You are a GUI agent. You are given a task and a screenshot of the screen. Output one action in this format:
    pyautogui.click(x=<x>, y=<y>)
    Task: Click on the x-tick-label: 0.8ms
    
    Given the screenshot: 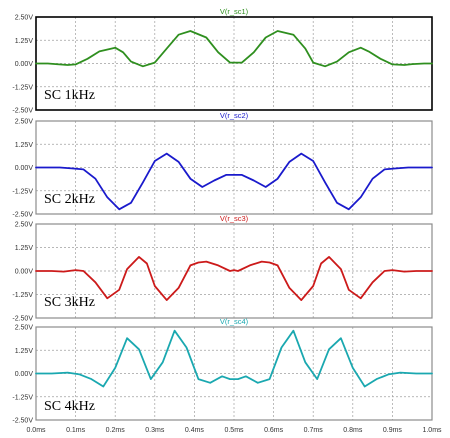 What is the action you would take?
    pyautogui.click(x=353, y=430)
    